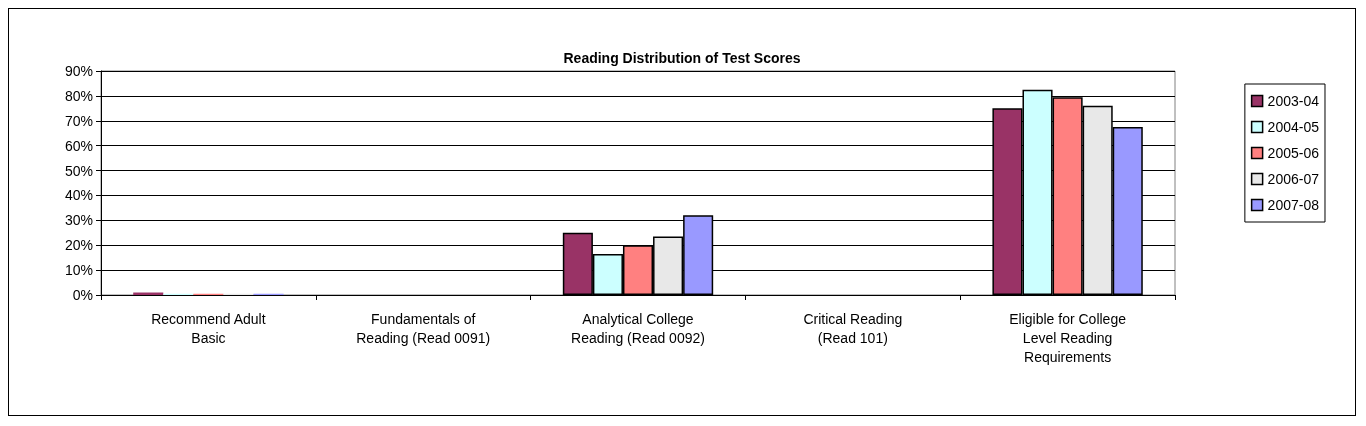 The height and width of the screenshot is (426, 1366). Describe the element at coordinates (82, 295) in the screenshot. I see `y-tick-label: 0%` at that location.